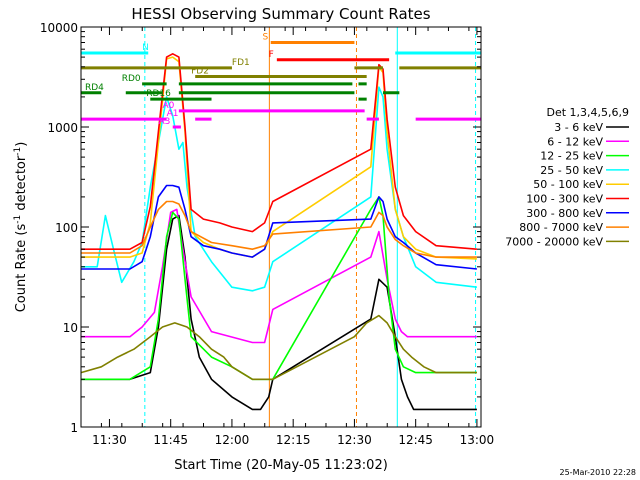  What do you see at coordinates (145, 48) in the screenshot?
I see `annotation-label-0: N` at bounding box center [145, 48].